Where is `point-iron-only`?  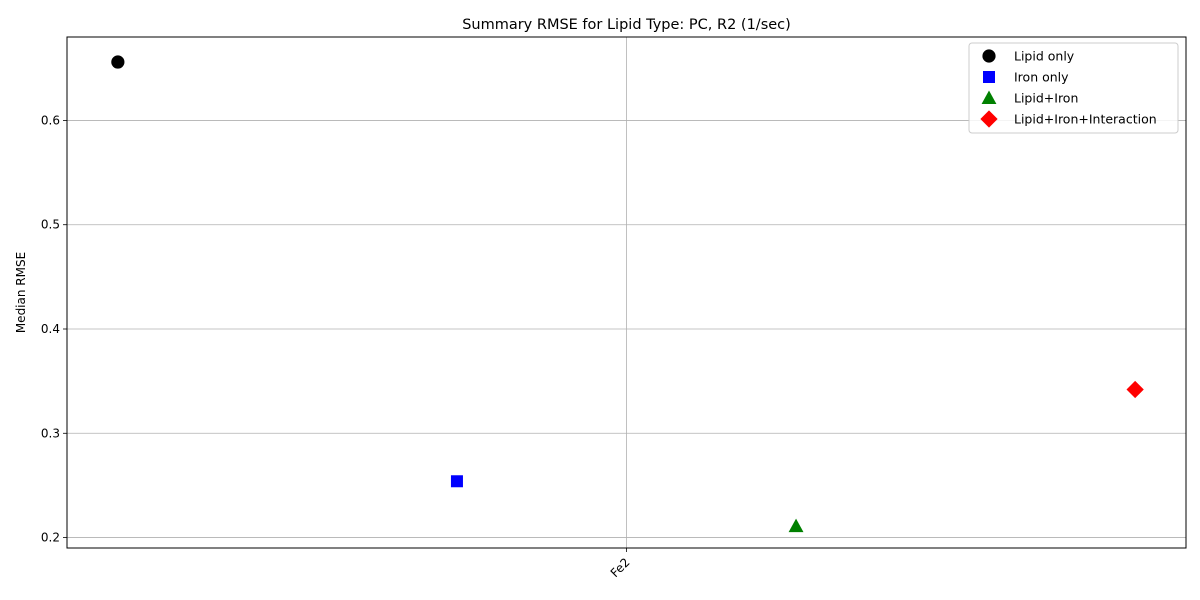 point-iron-only is located at coordinates (456, 481).